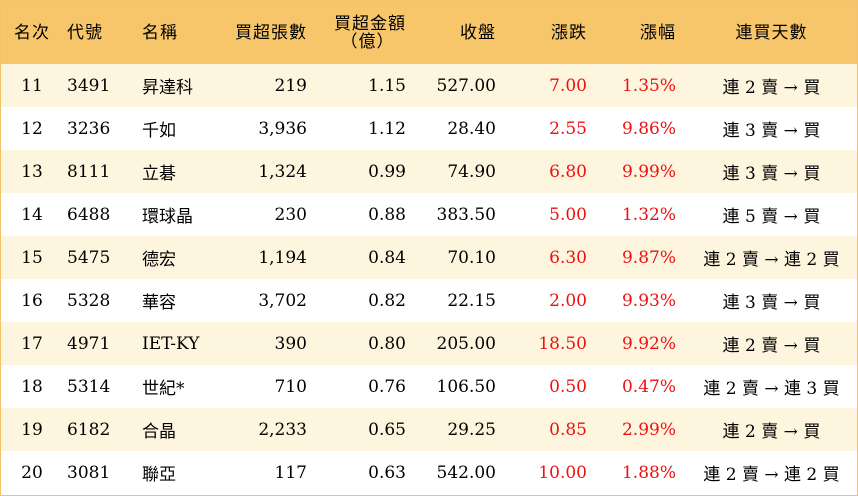 The image size is (858, 496). Describe the element at coordinates (471, 429) in the screenshot. I see `cell-close: 29.25` at that location.